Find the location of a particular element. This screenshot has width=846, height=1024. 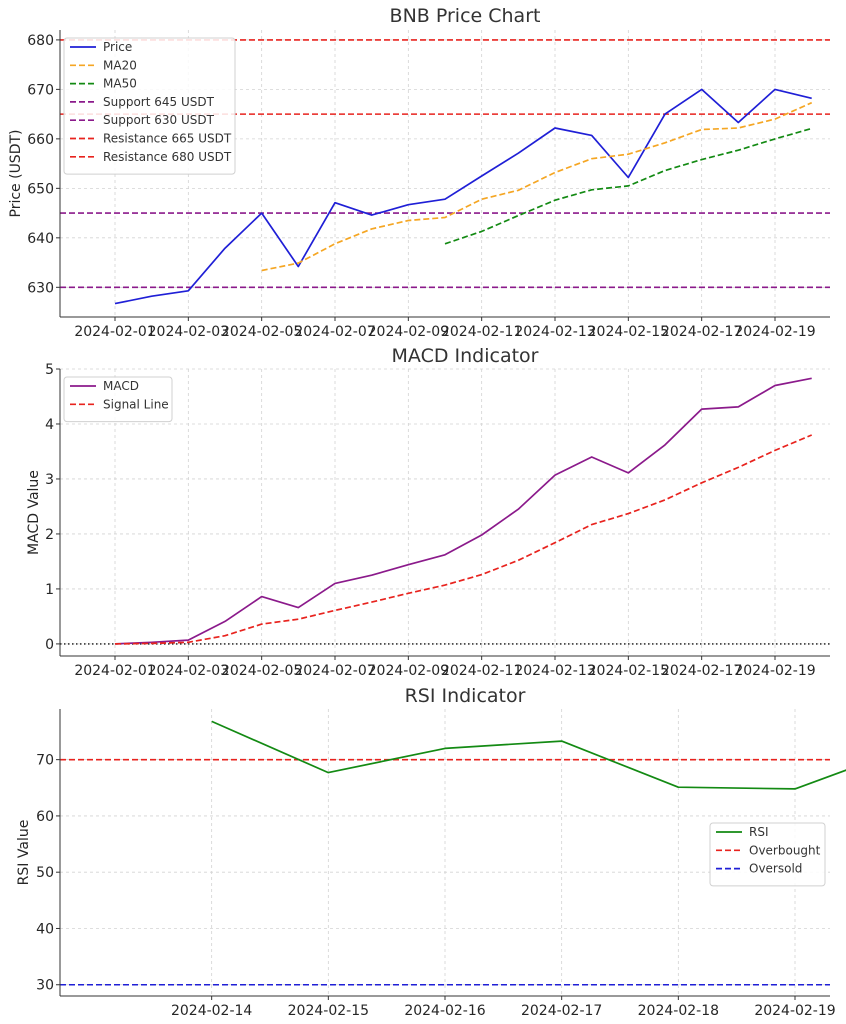

legend-label: Support 630 USDT is located at coordinates (159, 120).